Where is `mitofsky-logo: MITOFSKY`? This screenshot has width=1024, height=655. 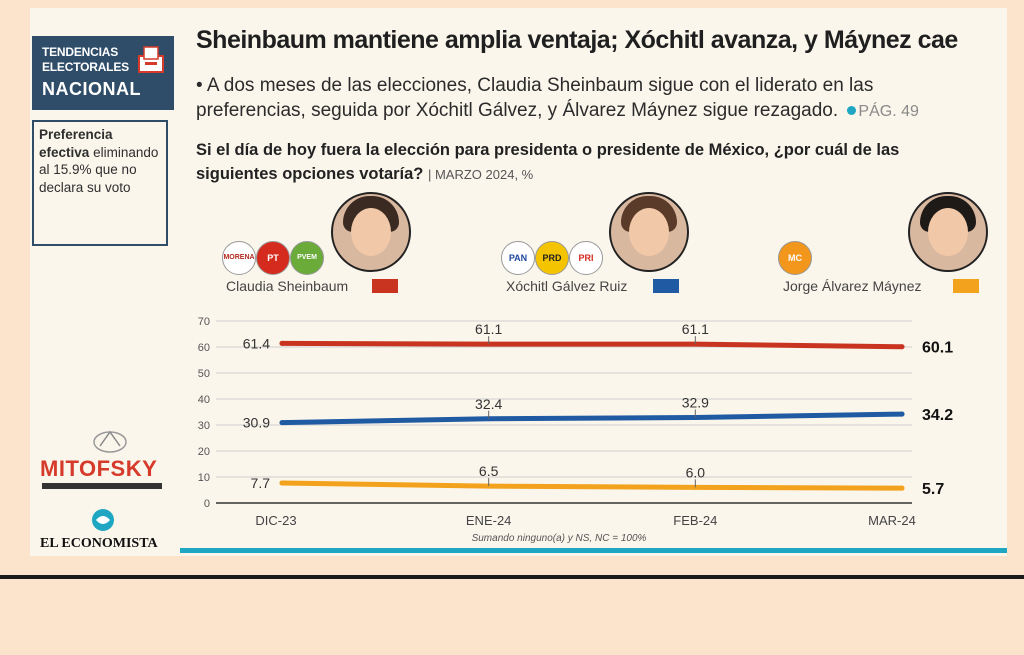
mitofsky-logo: MITOFSKY is located at coordinates (99, 468).